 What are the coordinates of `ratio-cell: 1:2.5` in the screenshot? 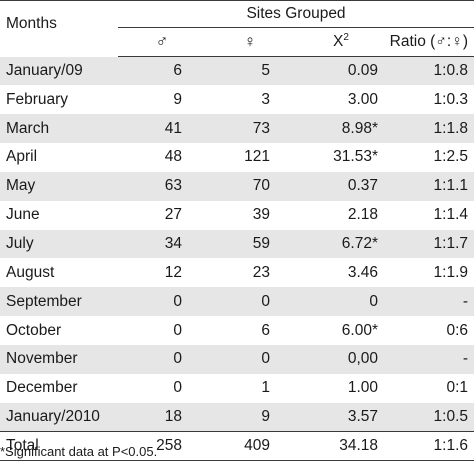 It's located at (428, 157).